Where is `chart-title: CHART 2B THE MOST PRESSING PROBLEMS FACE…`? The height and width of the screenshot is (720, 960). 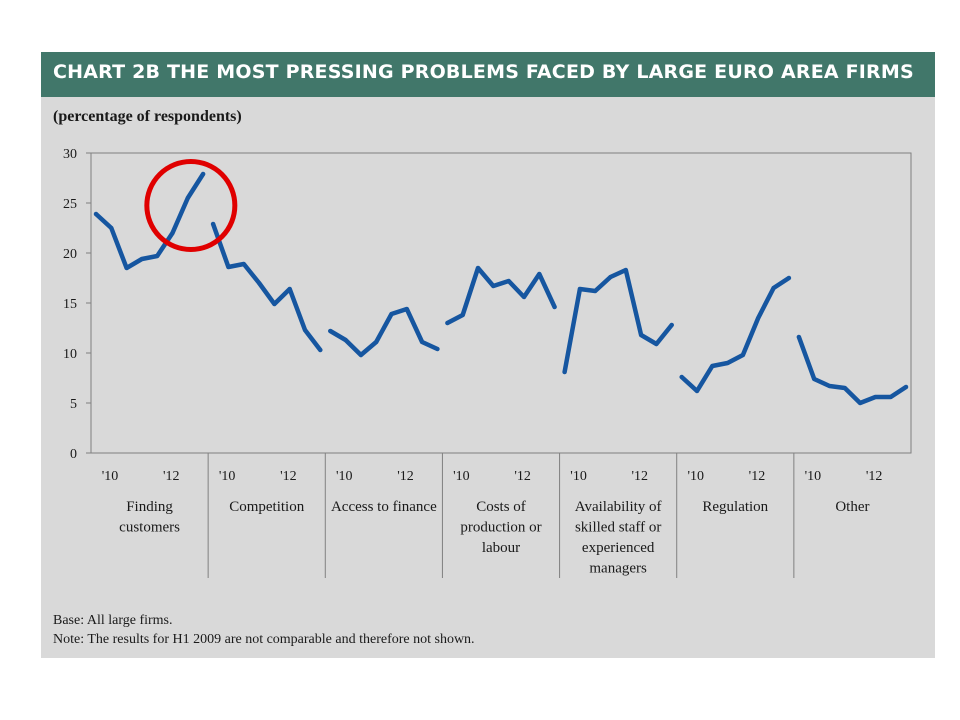 chart-title: CHART 2B THE MOST PRESSING PROBLEMS FACE… is located at coordinates (483, 72).